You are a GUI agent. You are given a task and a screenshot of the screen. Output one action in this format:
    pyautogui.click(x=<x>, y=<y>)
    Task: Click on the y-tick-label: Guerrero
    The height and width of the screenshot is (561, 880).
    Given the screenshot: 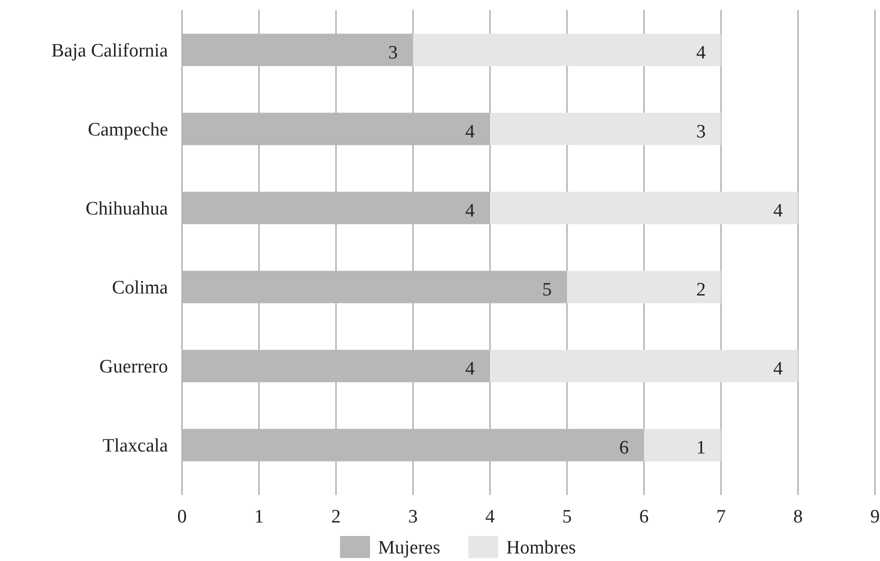 What is the action you would take?
    pyautogui.click(x=133, y=367)
    